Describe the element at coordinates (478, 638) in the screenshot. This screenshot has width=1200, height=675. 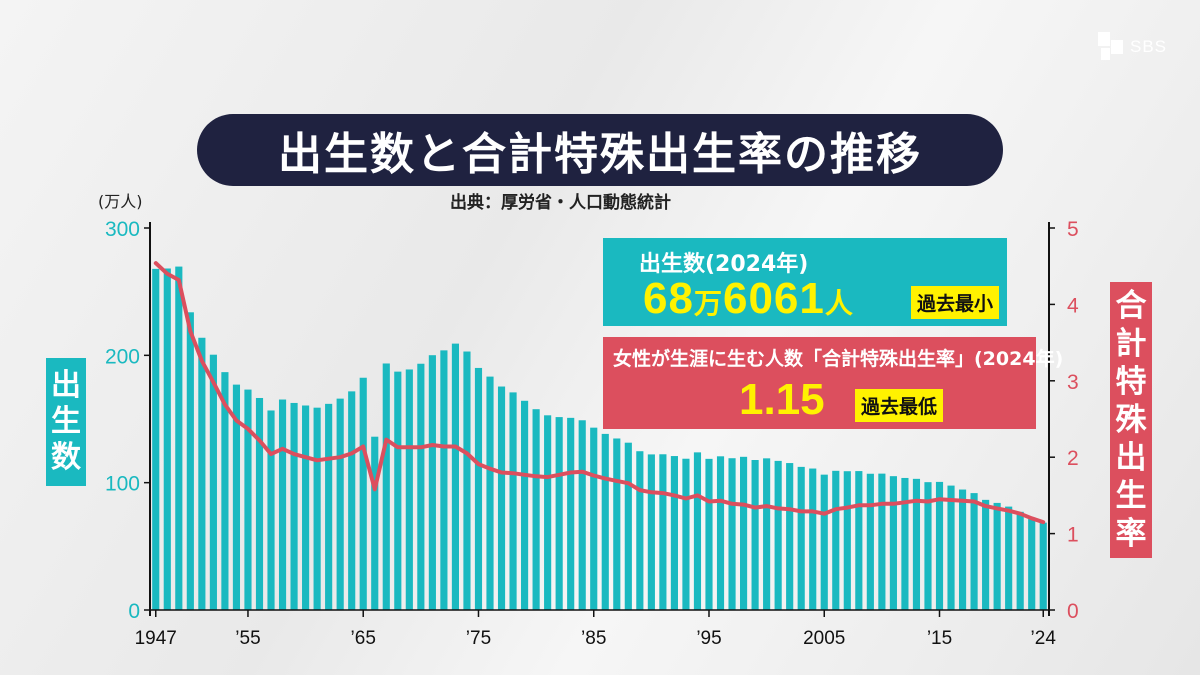
I see `x-tick-label: ’75` at that location.